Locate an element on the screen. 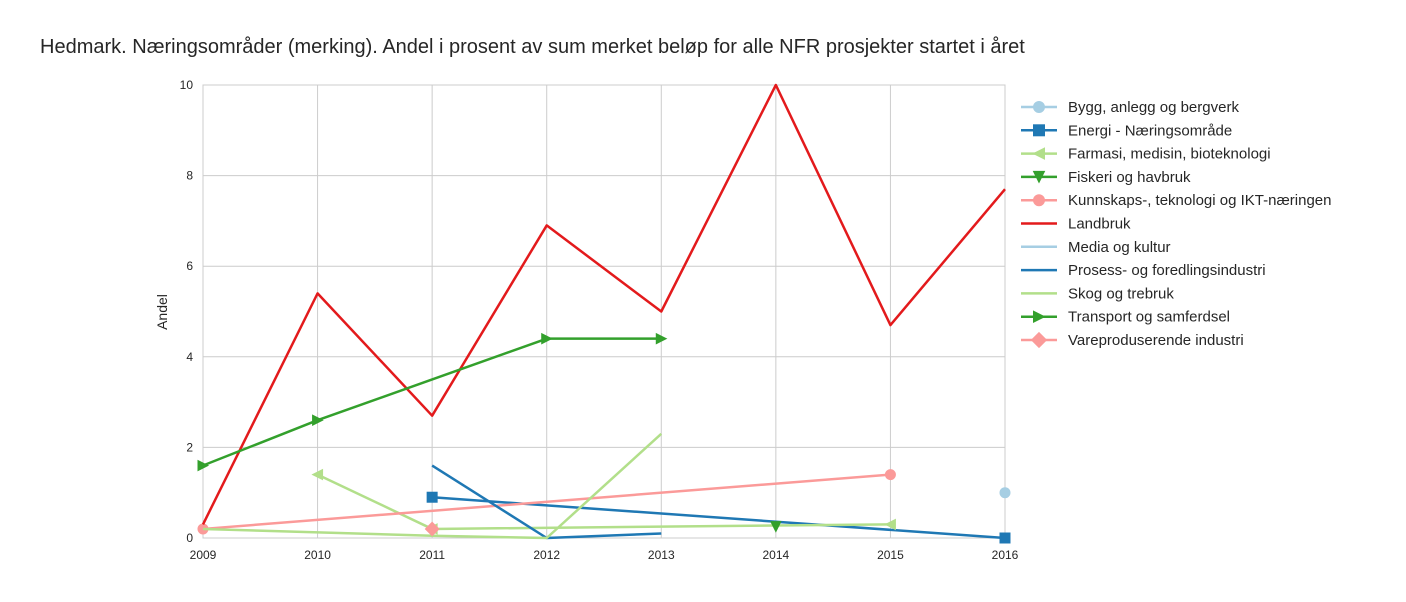 Image resolution: width=1406 pixels, height=602 pixels. y-axis-label: Andel is located at coordinates (162, 312).